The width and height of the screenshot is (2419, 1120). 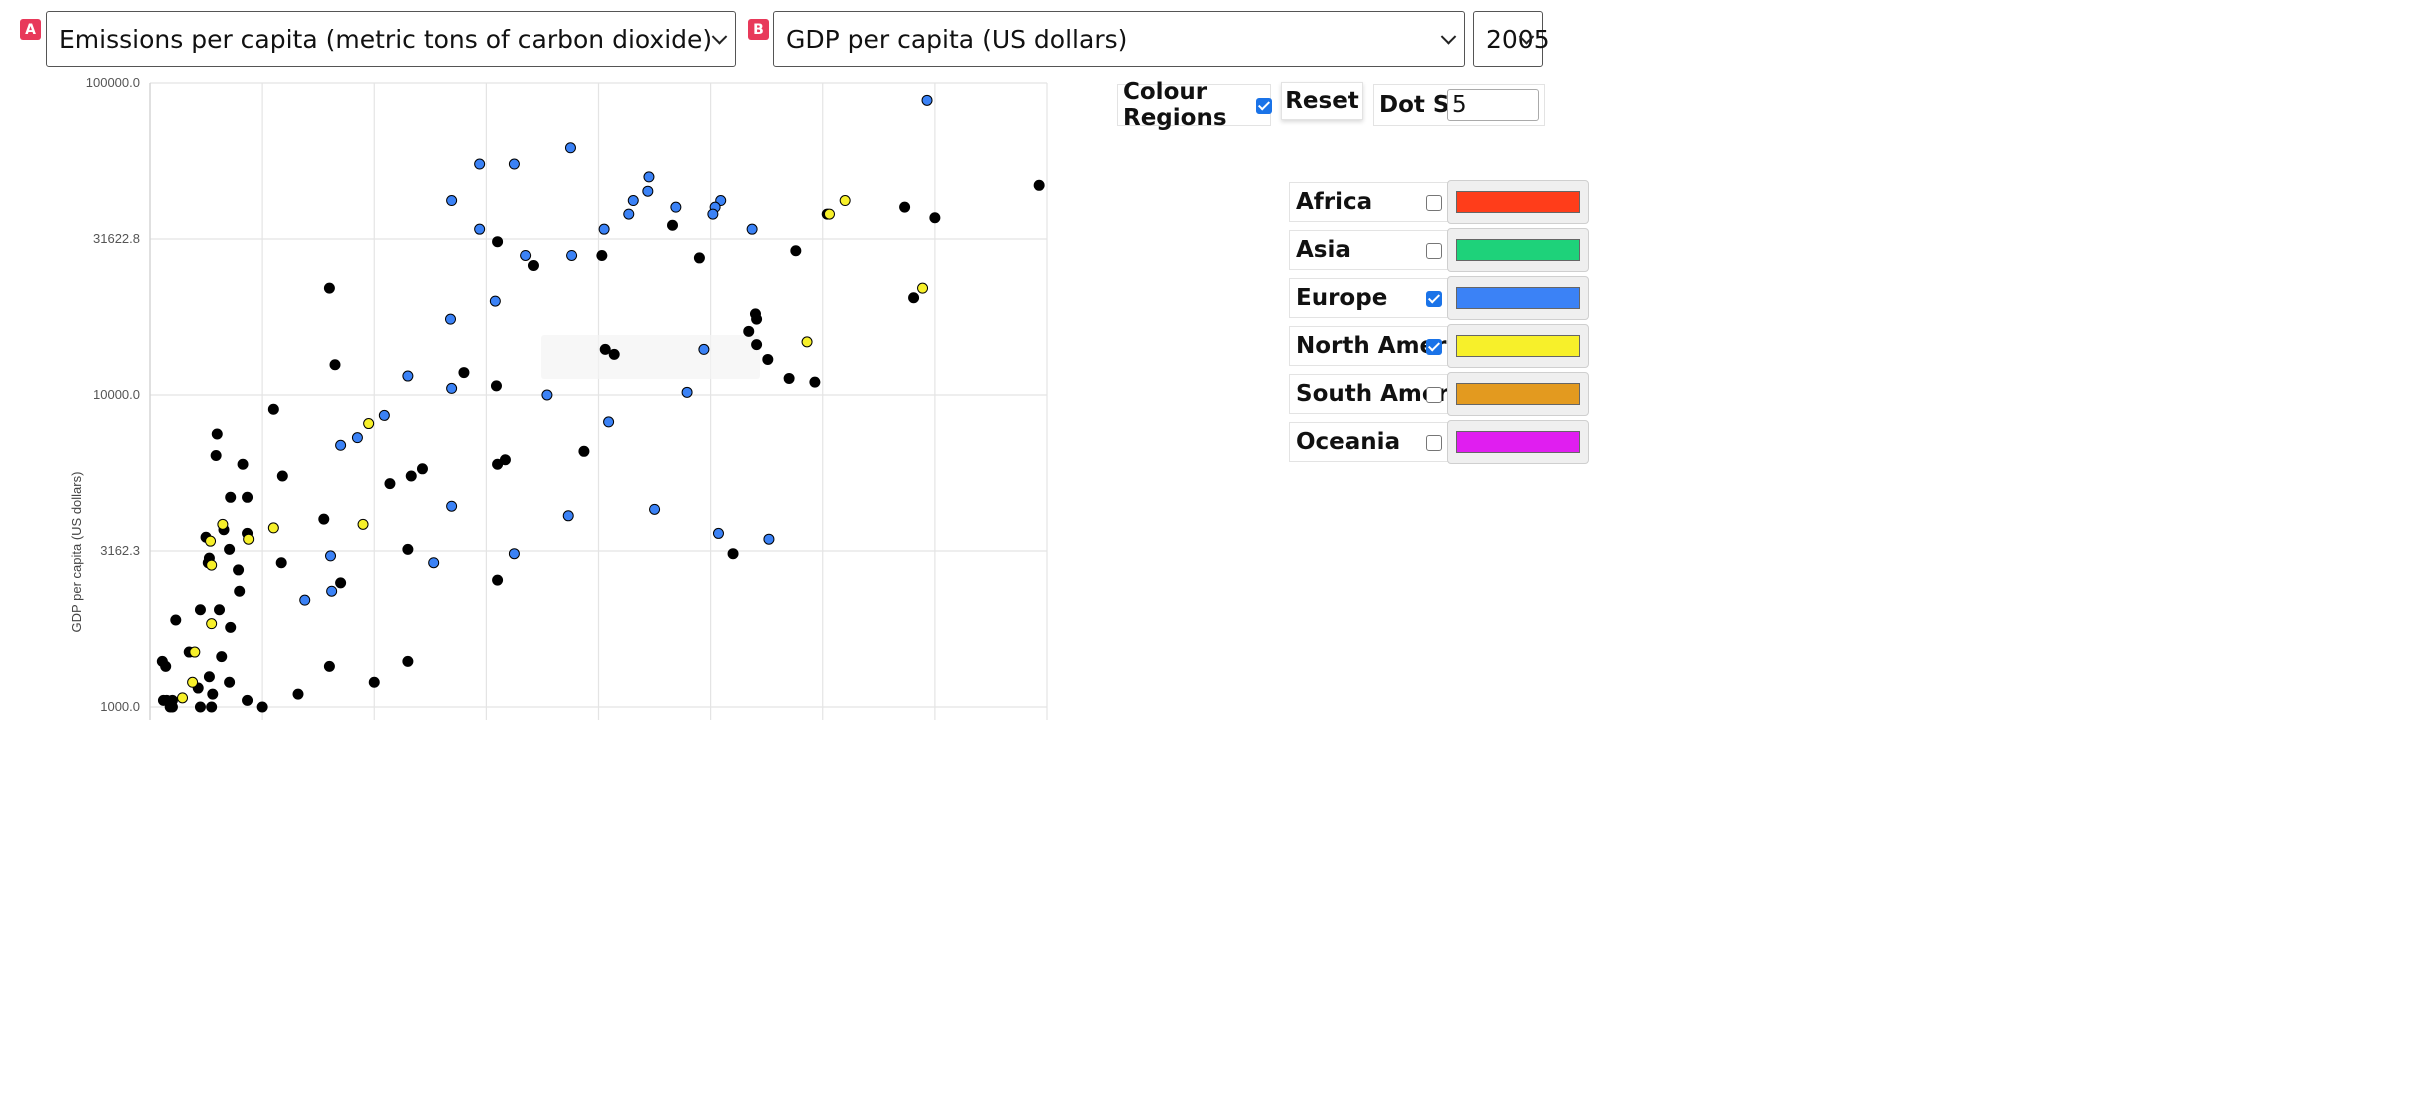 I want to click on year-select: 2005, so click(x=1511, y=39).